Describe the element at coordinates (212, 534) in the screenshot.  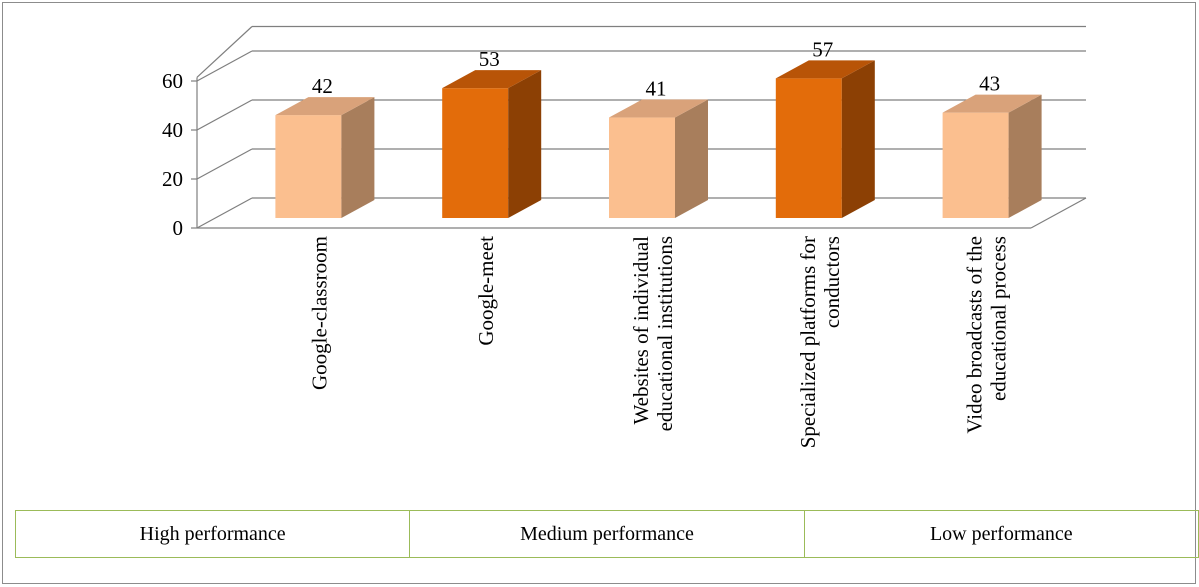
I see `high-performance-cell: High performance` at that location.